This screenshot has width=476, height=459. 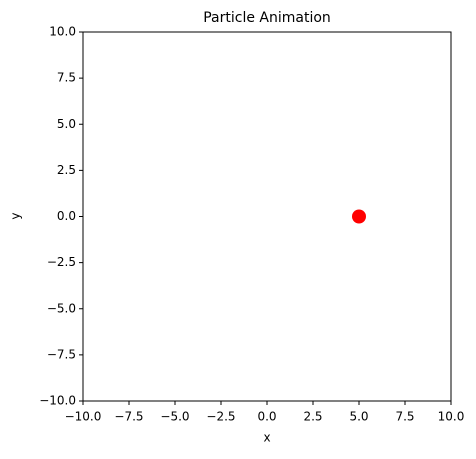 I want to click on x-tick-label: 10.0, so click(x=451, y=417).